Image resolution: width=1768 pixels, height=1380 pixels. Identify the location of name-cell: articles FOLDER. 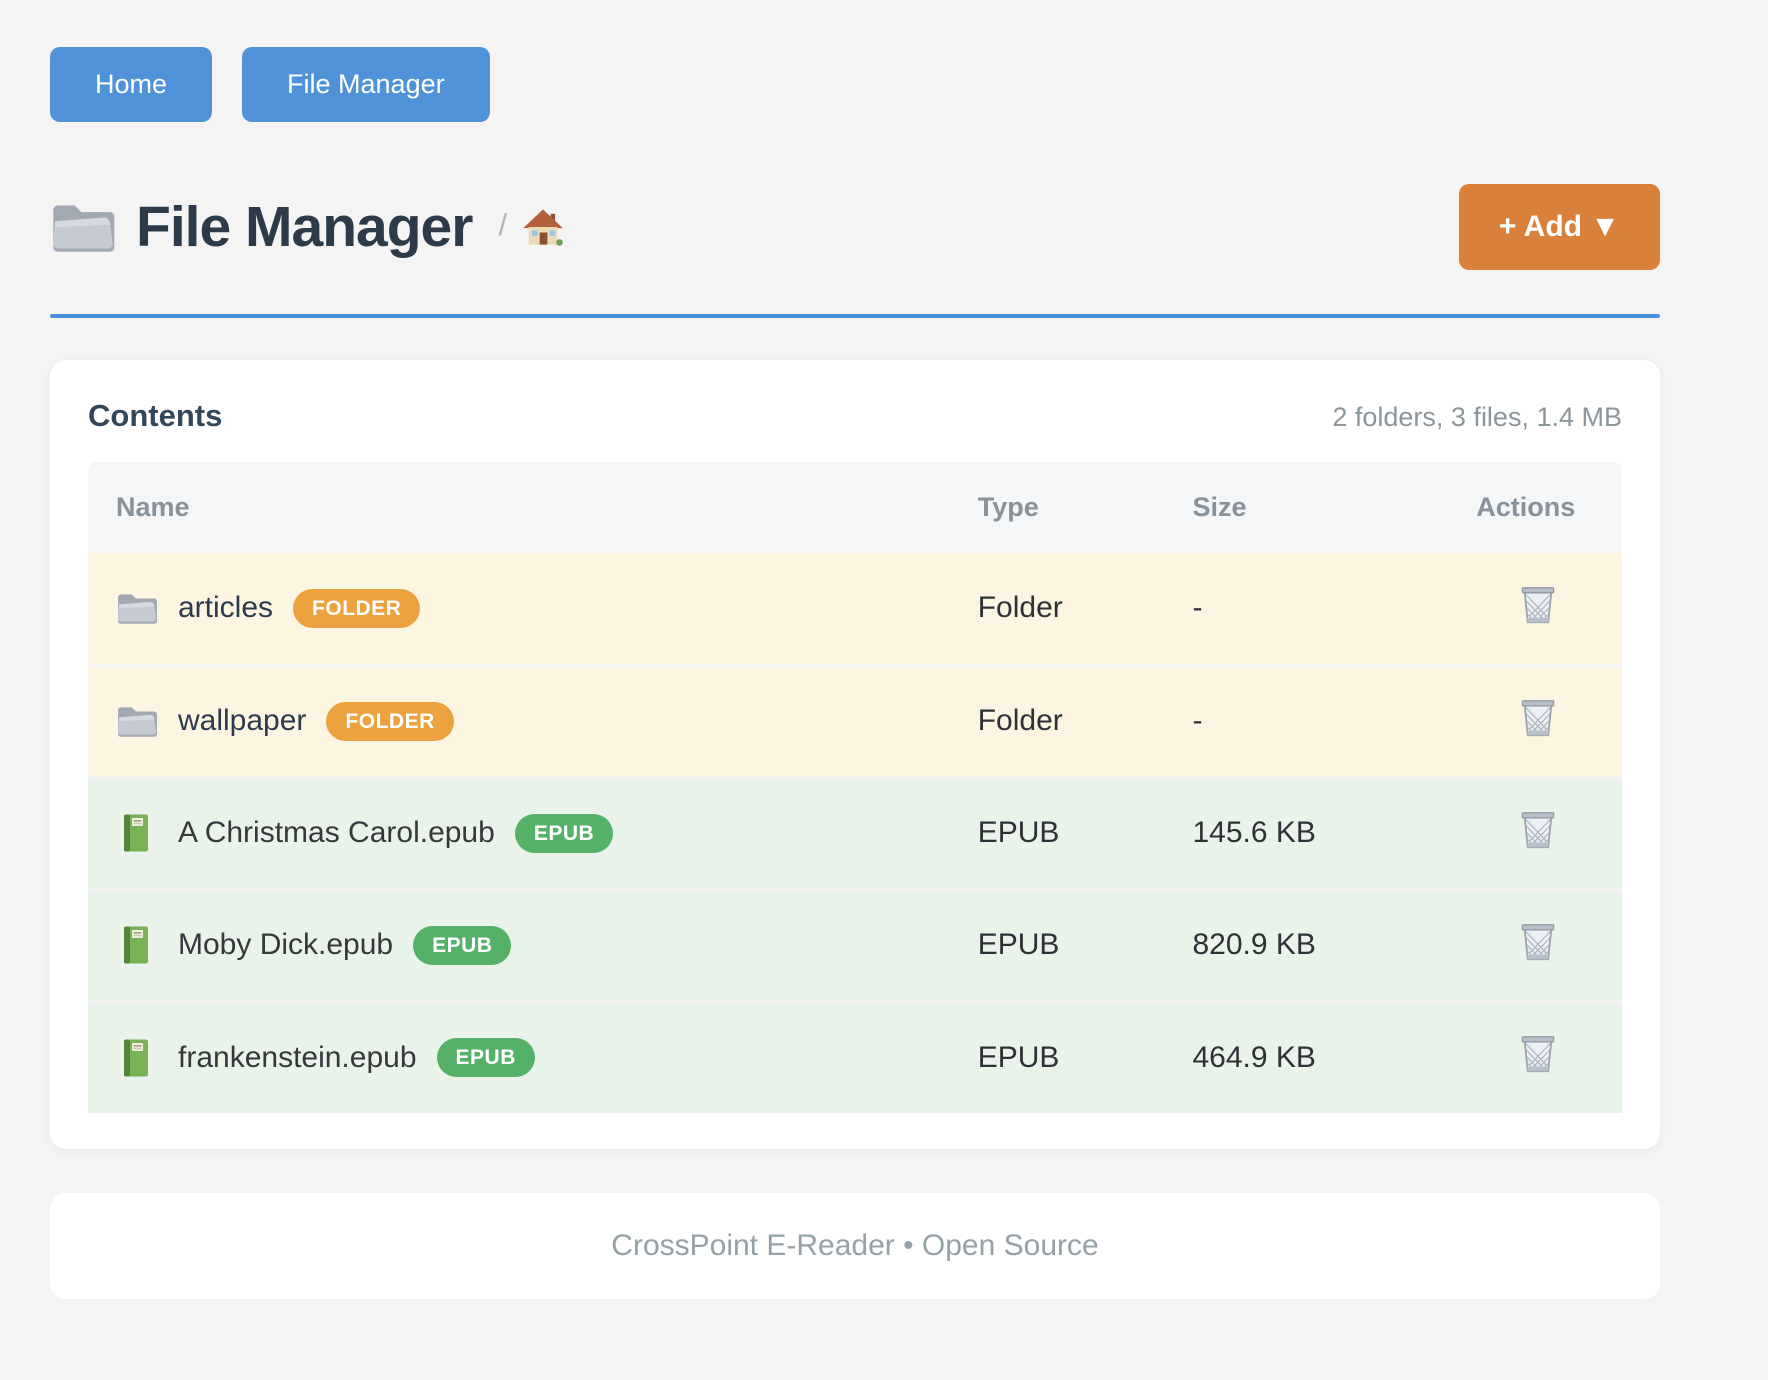
(533, 609).